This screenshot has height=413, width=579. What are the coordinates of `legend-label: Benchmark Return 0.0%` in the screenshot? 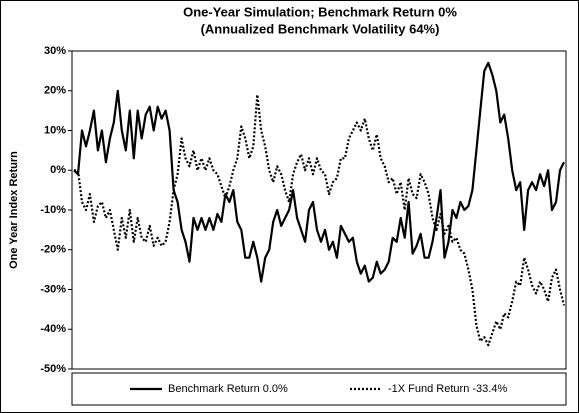 It's located at (228, 389).